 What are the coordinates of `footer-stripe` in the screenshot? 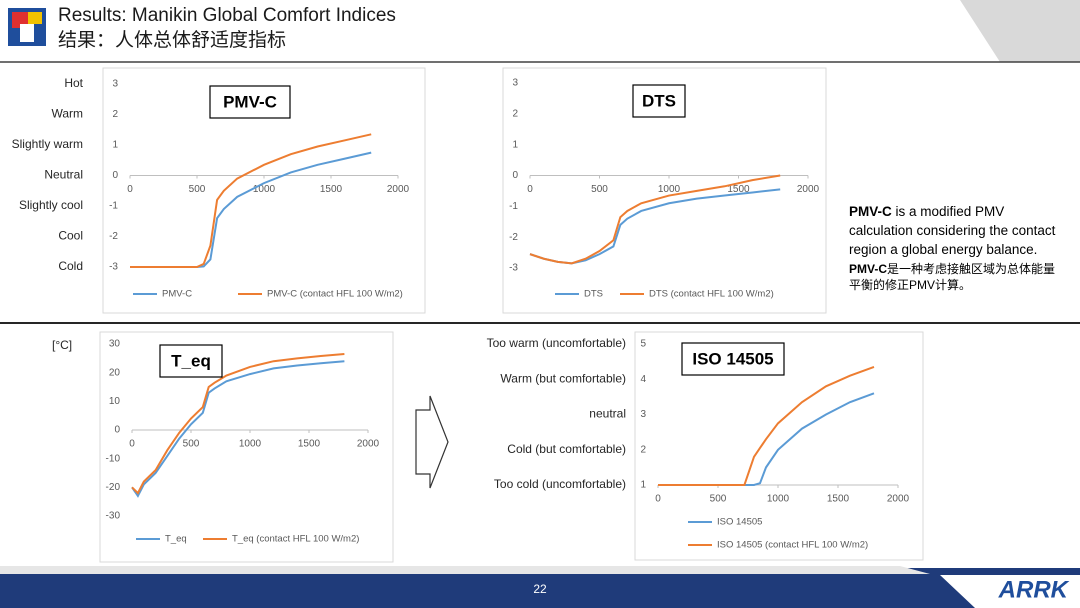 It's located at (465, 570).